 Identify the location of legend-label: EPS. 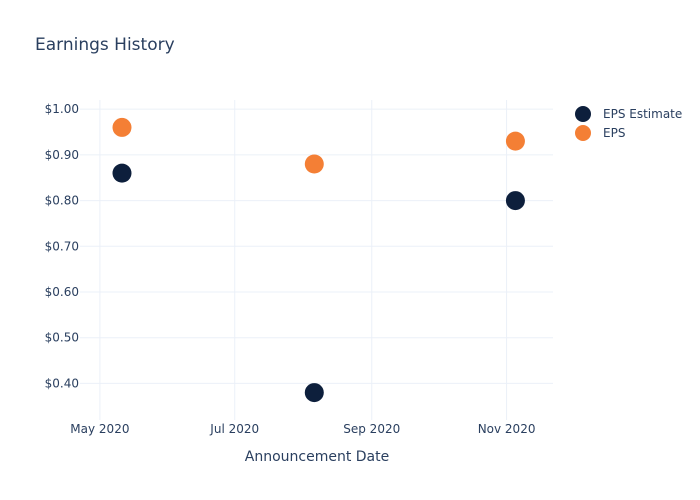
(614, 133).